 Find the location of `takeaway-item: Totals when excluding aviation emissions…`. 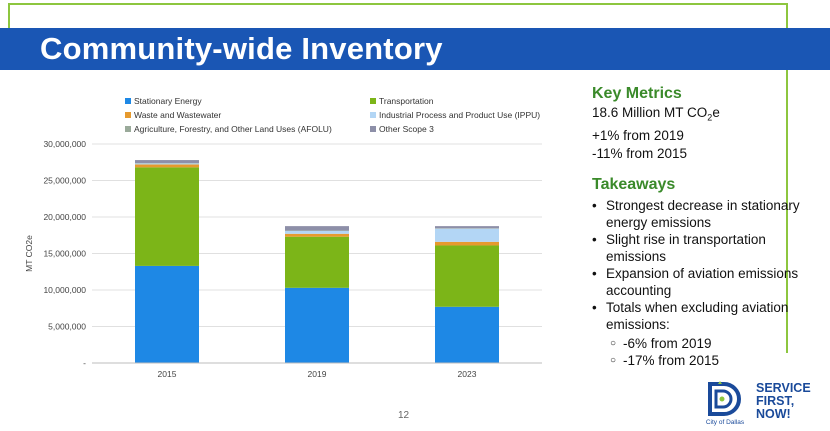

takeaway-item: Totals when excluding aviation emissions… is located at coordinates (707, 316).